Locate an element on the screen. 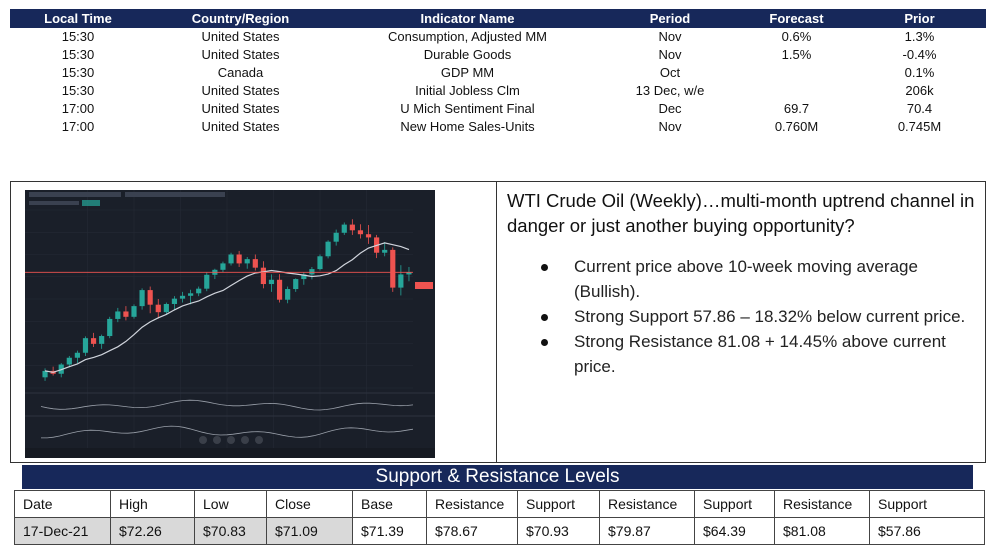 Image resolution: width=992 pixels, height=553 pixels. indicator-1-line is located at coordinates (227, 405).